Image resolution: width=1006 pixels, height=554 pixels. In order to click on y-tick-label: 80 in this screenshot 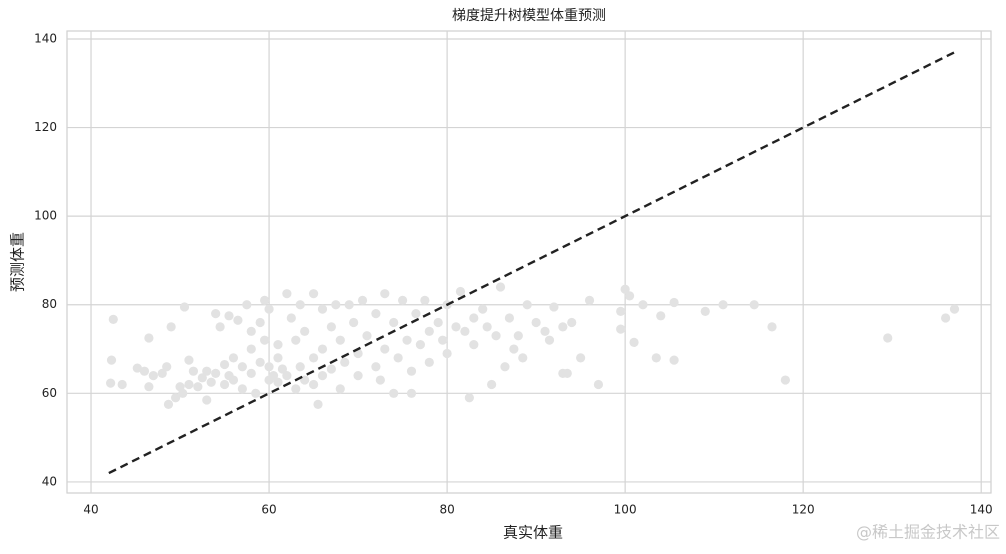, I will do `click(49, 304)`.